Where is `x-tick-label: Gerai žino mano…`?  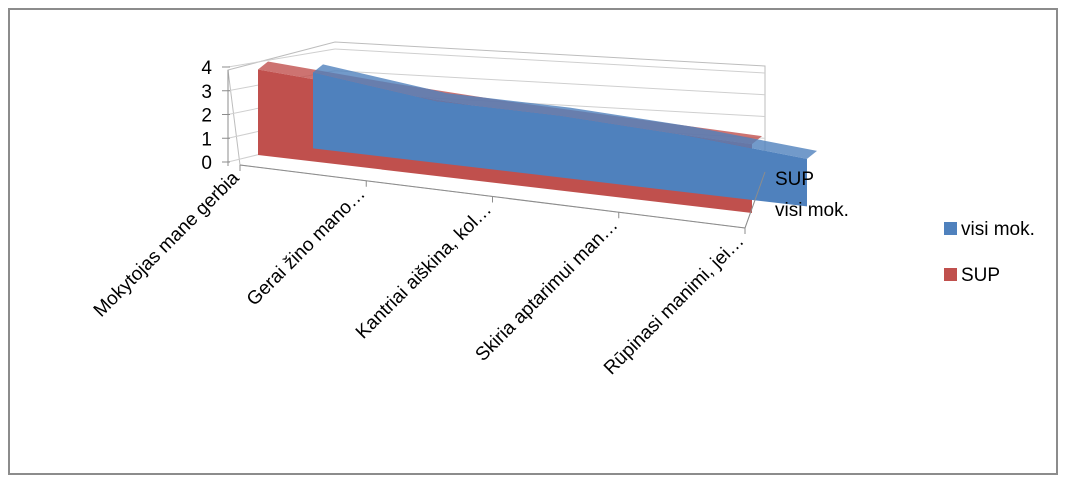 x-tick-label: Gerai žino mano… is located at coordinates (306, 246).